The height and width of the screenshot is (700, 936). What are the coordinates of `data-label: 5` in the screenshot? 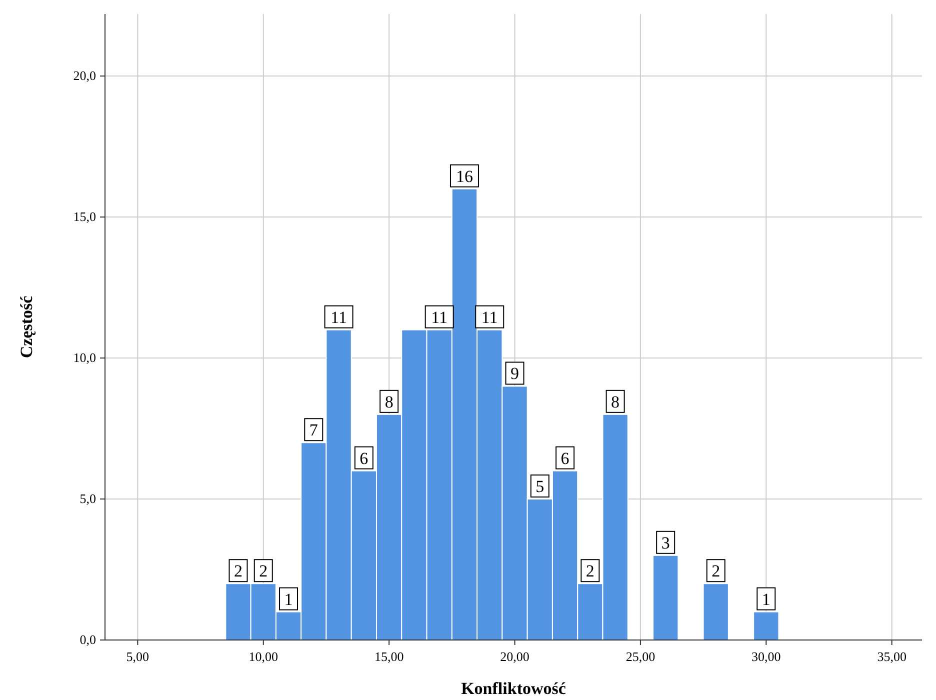 It's located at (540, 486).